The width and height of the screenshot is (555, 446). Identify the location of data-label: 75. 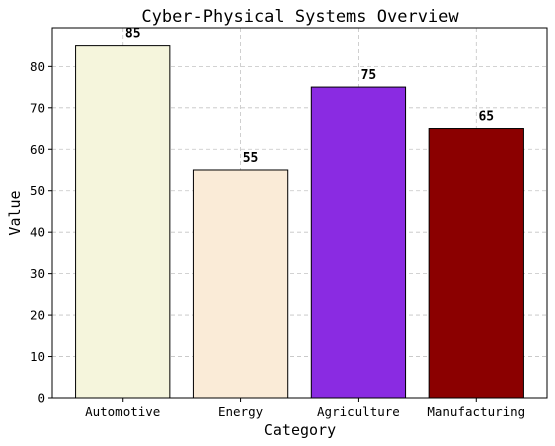
(369, 75).